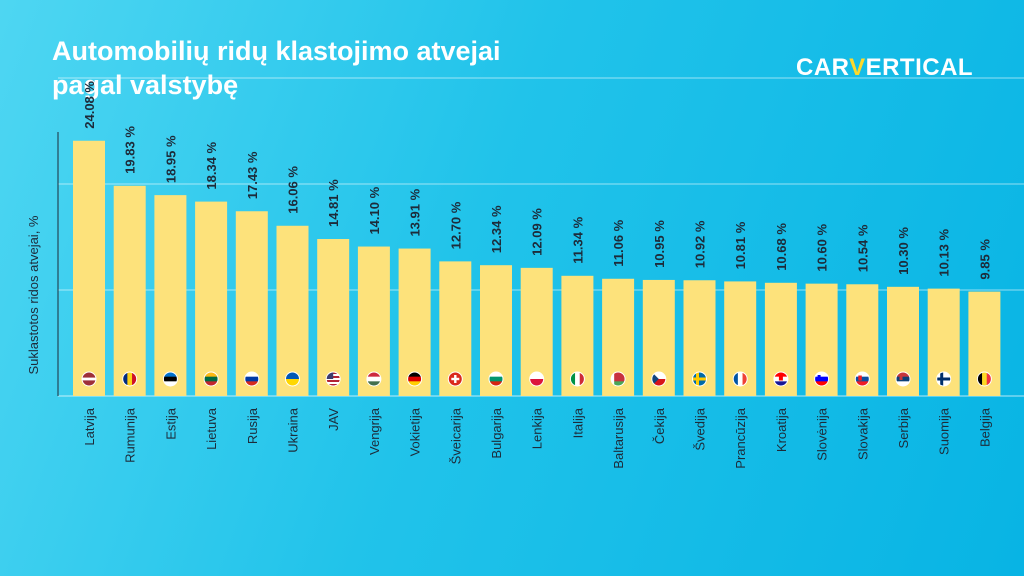  Describe the element at coordinates (740, 245) in the screenshot. I see `data-label: 10.81 %` at that location.